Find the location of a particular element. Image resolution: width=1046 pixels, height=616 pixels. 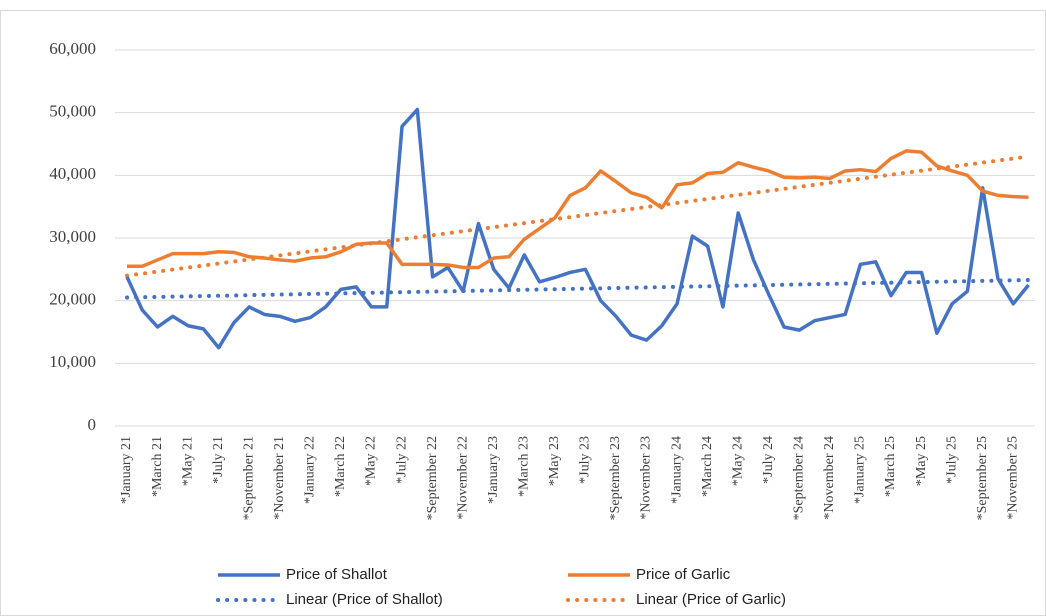

x-tick-label: *November 25 is located at coordinates (1012, 478).